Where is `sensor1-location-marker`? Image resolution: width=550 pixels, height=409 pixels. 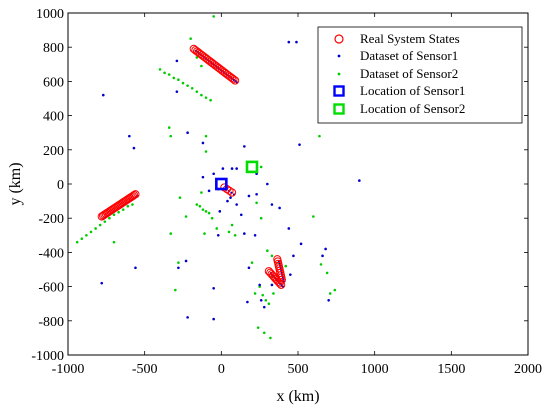 sensor1-location-marker is located at coordinates (221, 184).